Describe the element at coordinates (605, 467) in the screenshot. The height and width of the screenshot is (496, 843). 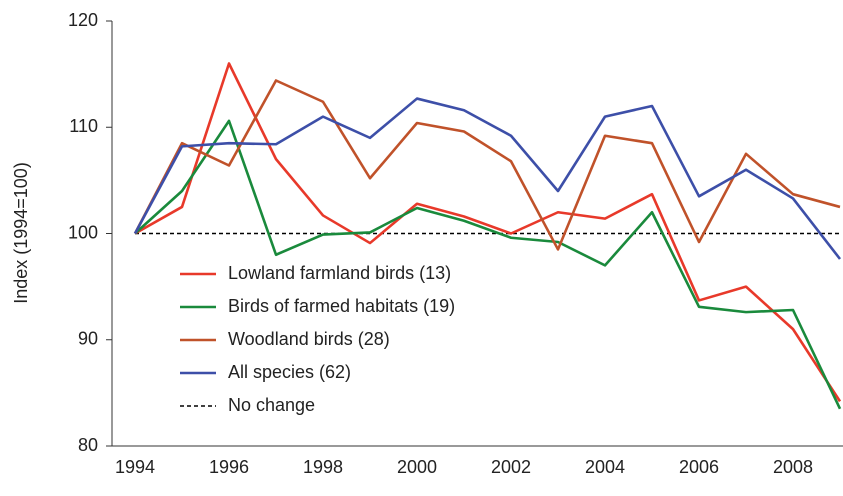
I see `x-tick-label: 2004` at that location.